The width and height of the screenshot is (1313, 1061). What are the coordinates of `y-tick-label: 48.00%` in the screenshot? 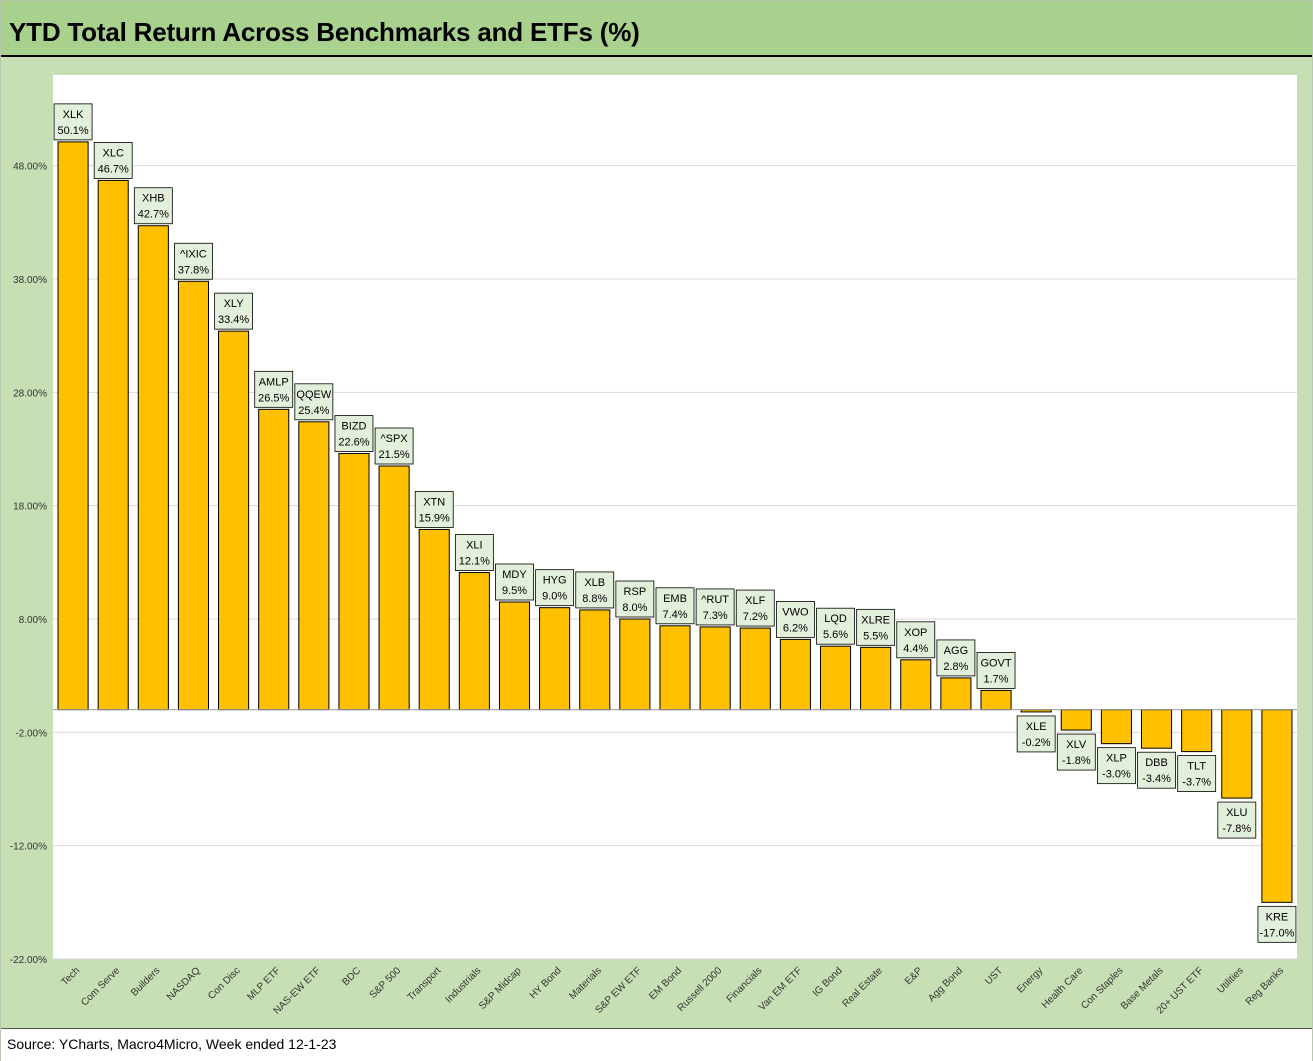 It's located at (30, 167).